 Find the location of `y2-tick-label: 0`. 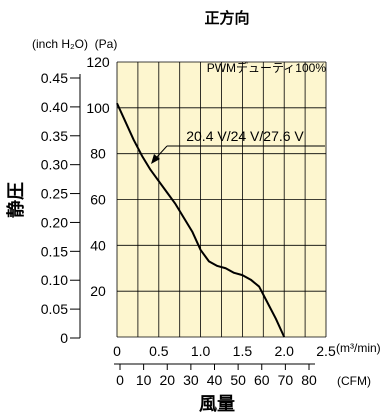

y2-tick-label: 0 is located at coordinates (64, 338).